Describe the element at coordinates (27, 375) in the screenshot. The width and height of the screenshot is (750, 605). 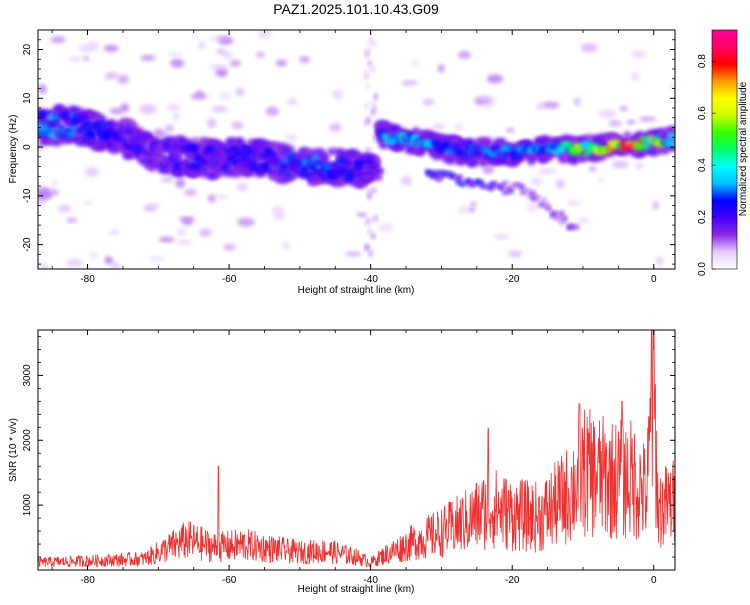
I see `snr-y-tick-label-2: 3000` at that location.